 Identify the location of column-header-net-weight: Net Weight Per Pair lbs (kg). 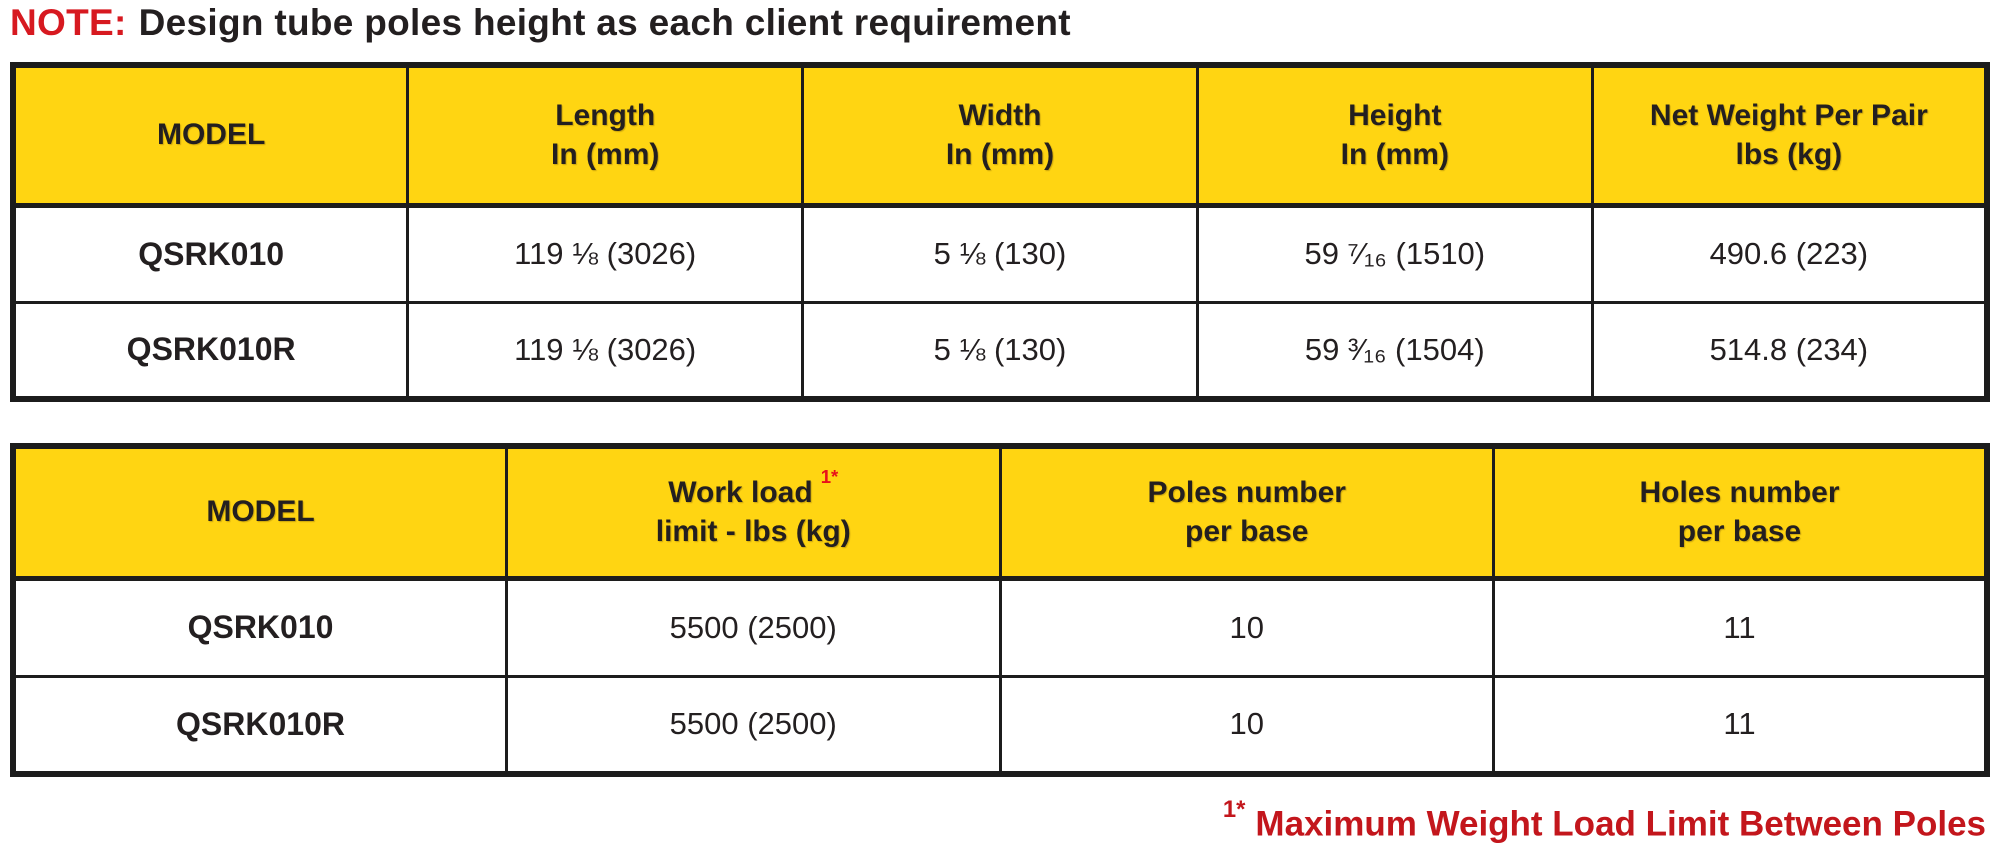
(1789, 135).